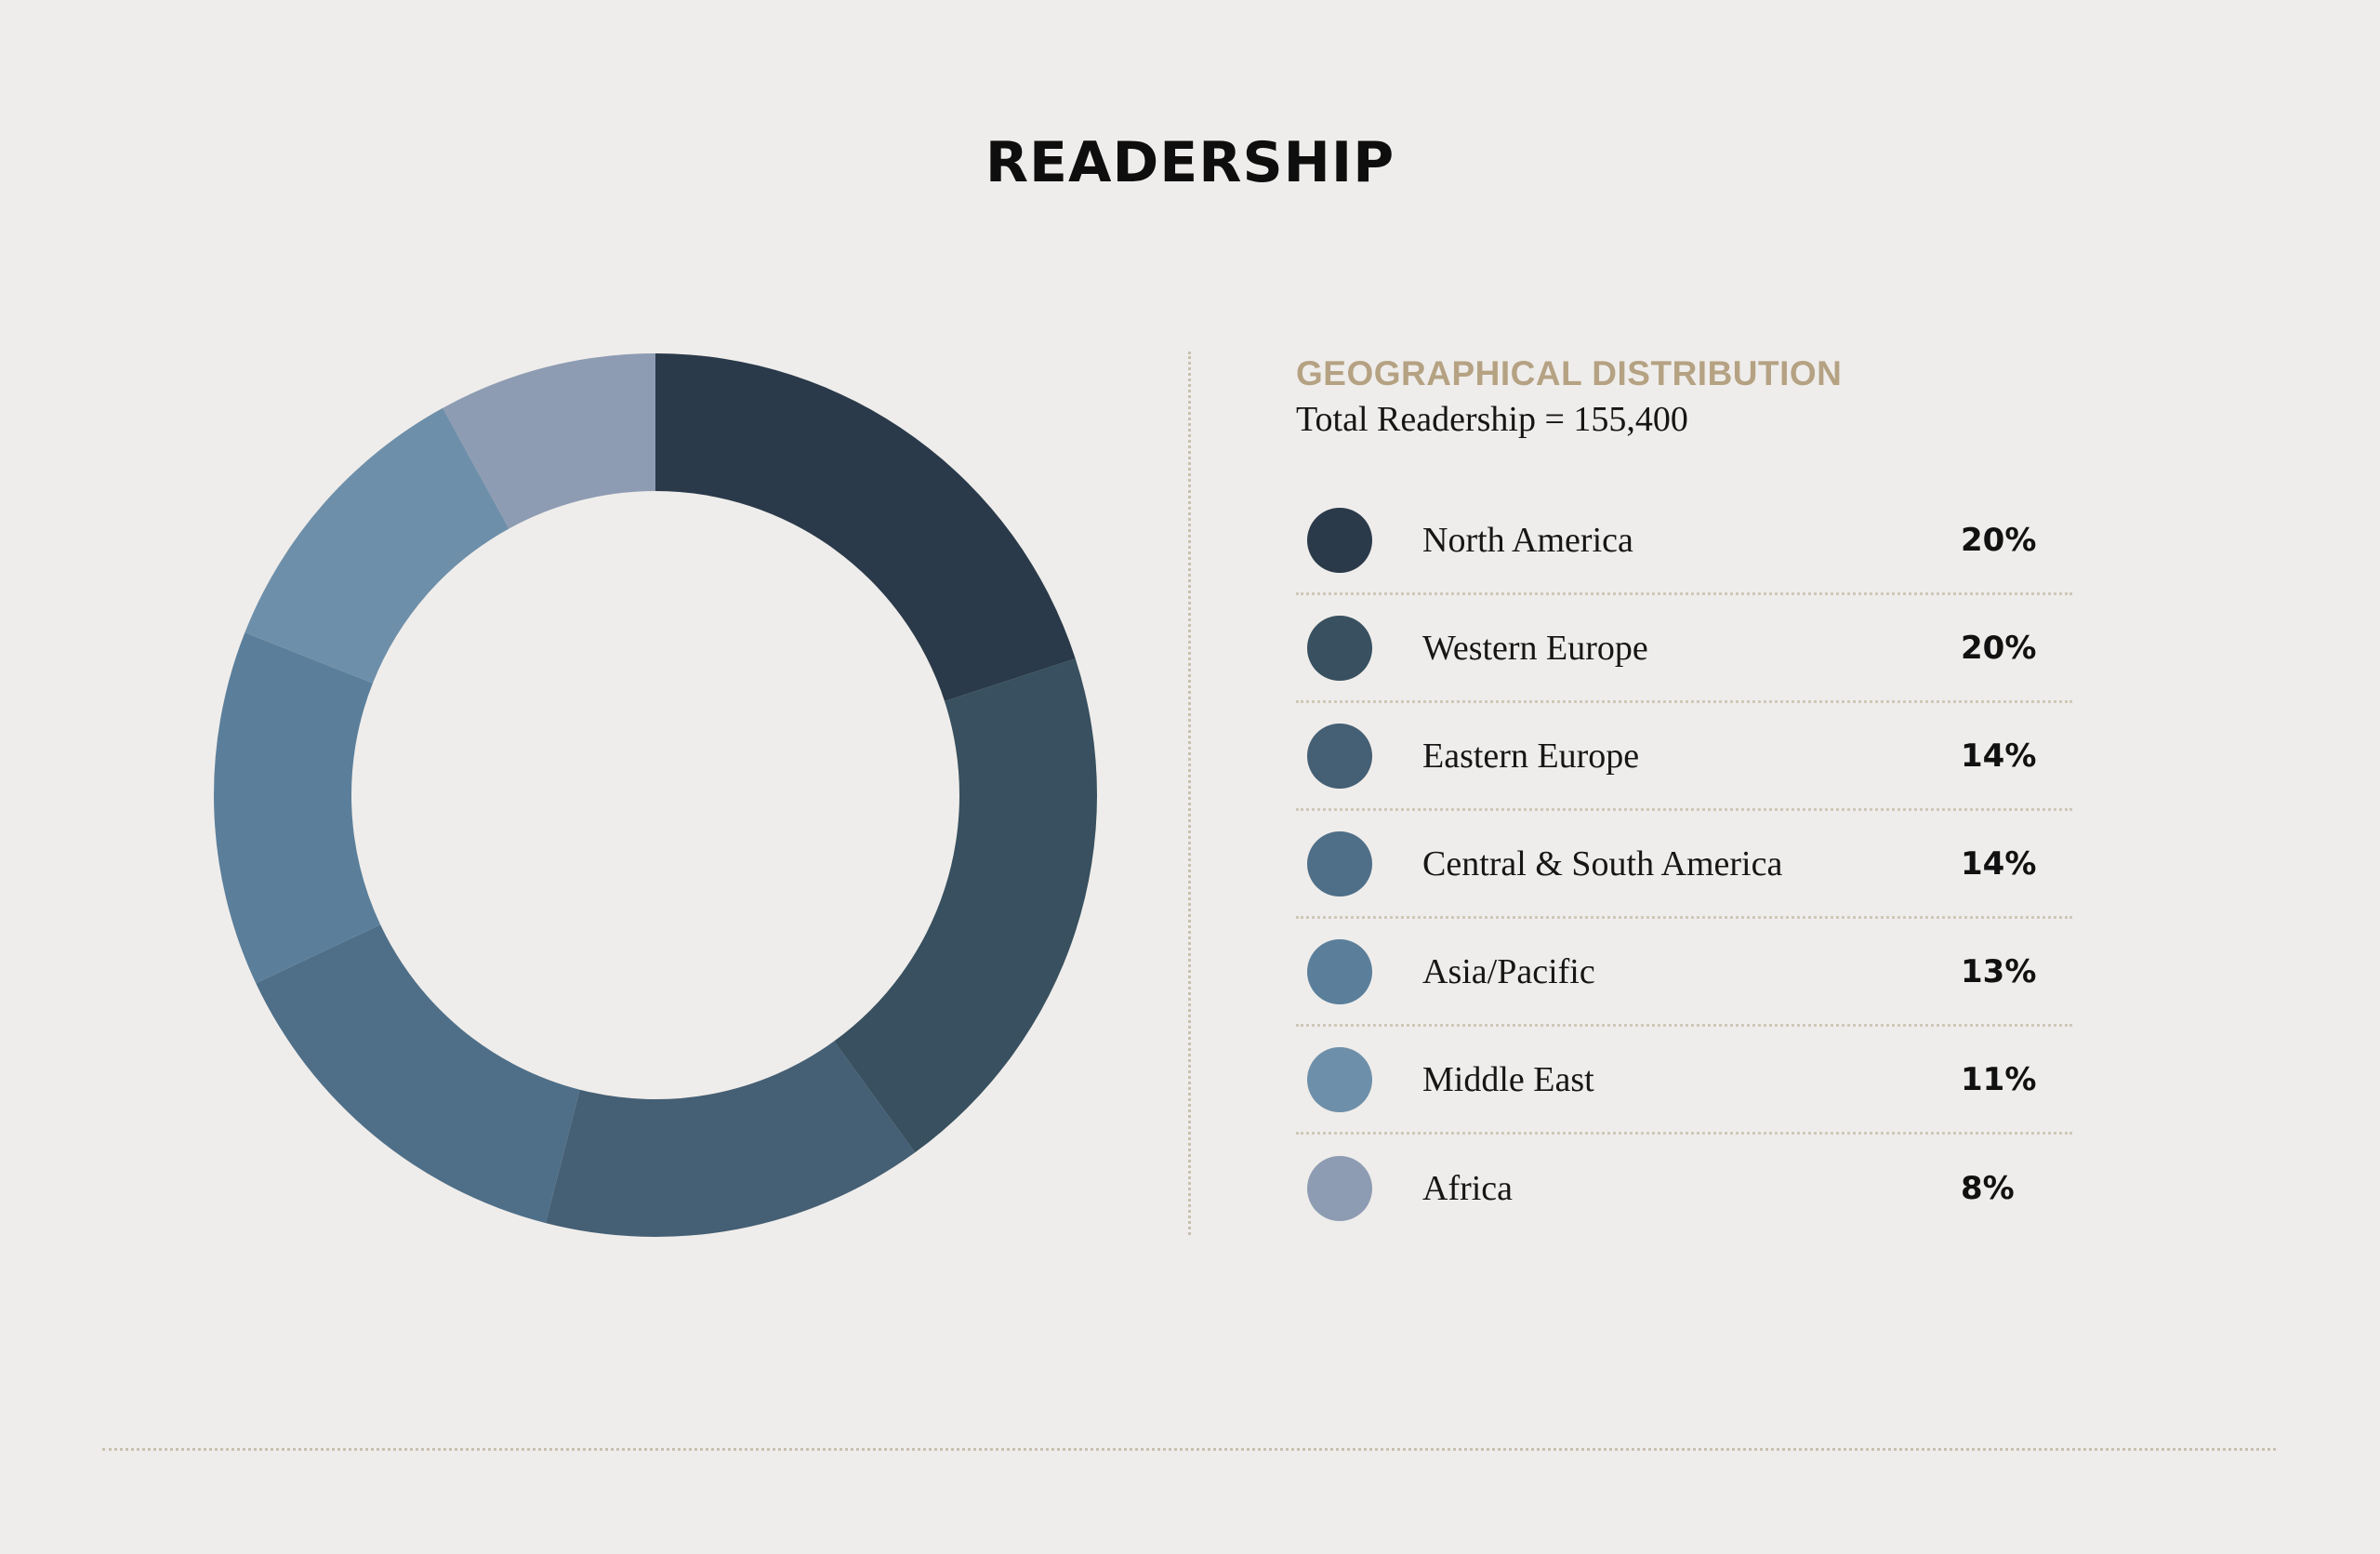 The image size is (2380, 1554). What do you see at coordinates (297, 808) in the screenshot?
I see `donut-slice-asia-pacific` at bounding box center [297, 808].